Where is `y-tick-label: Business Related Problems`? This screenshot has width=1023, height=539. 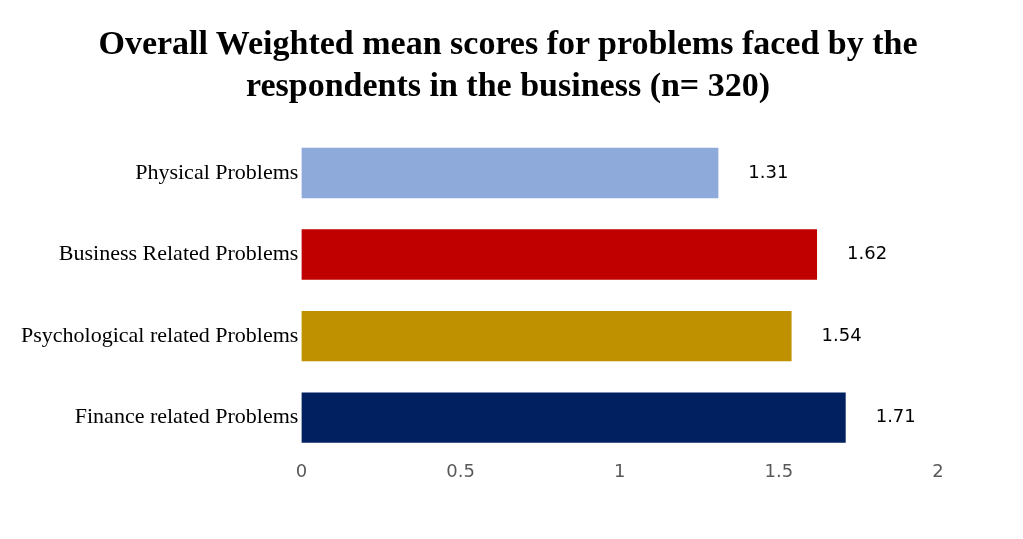 y-tick-label: Business Related Problems is located at coordinates (178, 253).